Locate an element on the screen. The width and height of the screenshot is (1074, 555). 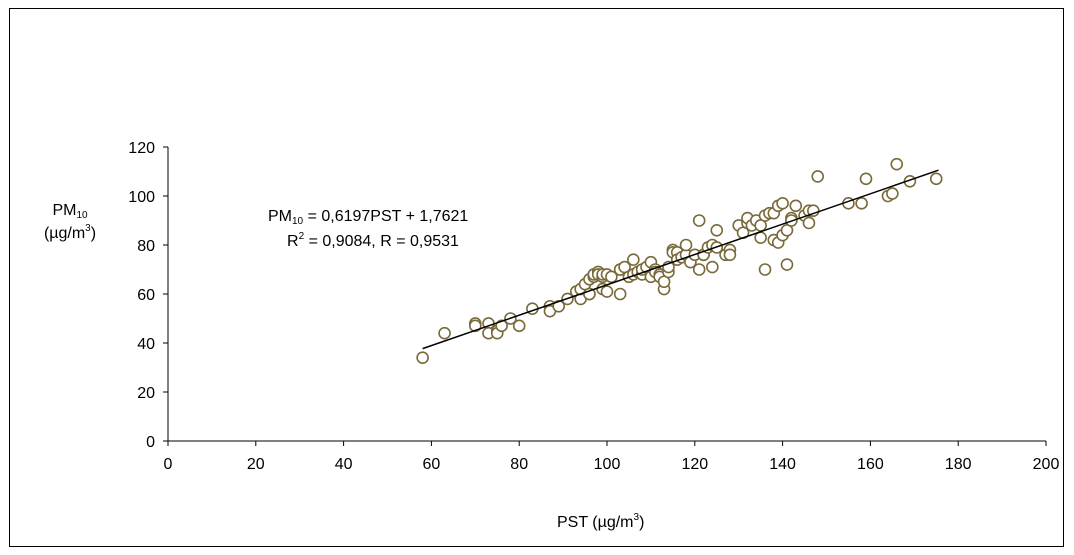
y-tick-label: 120 is located at coordinates (141, 148).